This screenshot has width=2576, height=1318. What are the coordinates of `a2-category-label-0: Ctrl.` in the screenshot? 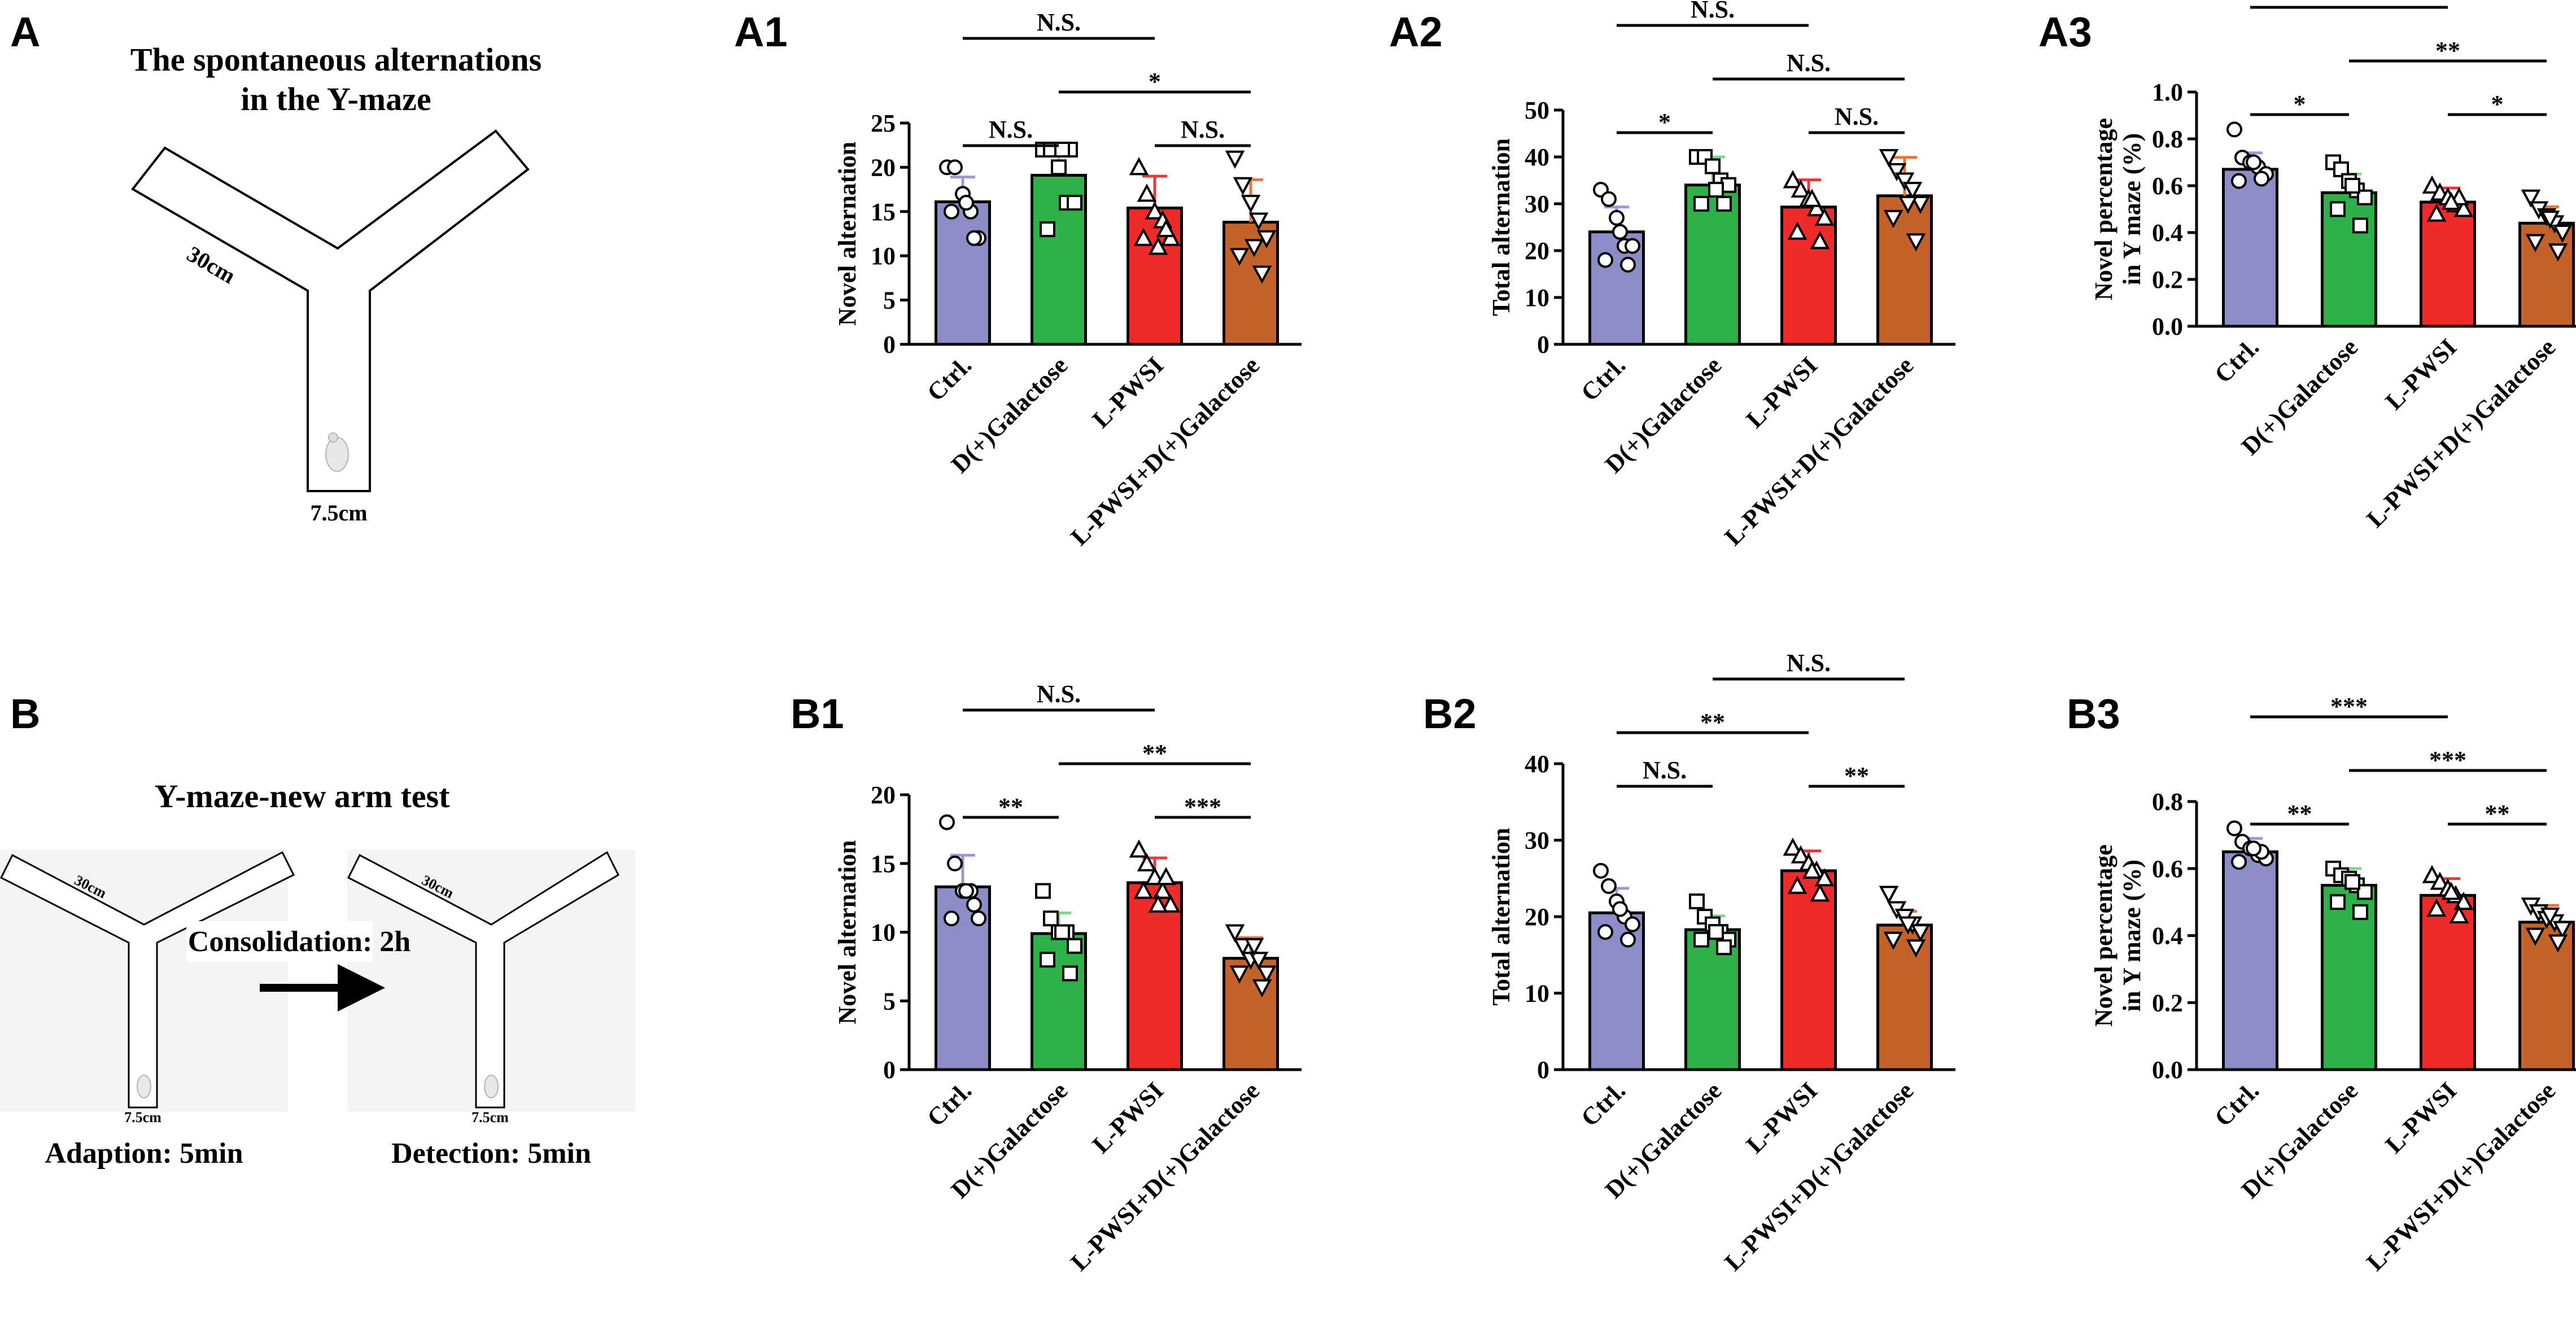 It's located at (1603, 378).